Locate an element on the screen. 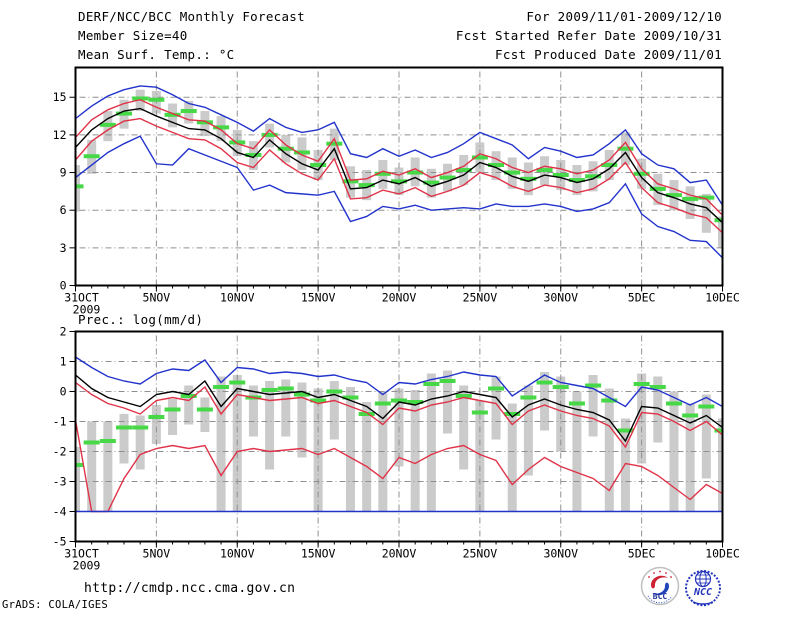  cmdp-url: http://cmdp.ncc.cma.gov.cn is located at coordinates (190, 588).